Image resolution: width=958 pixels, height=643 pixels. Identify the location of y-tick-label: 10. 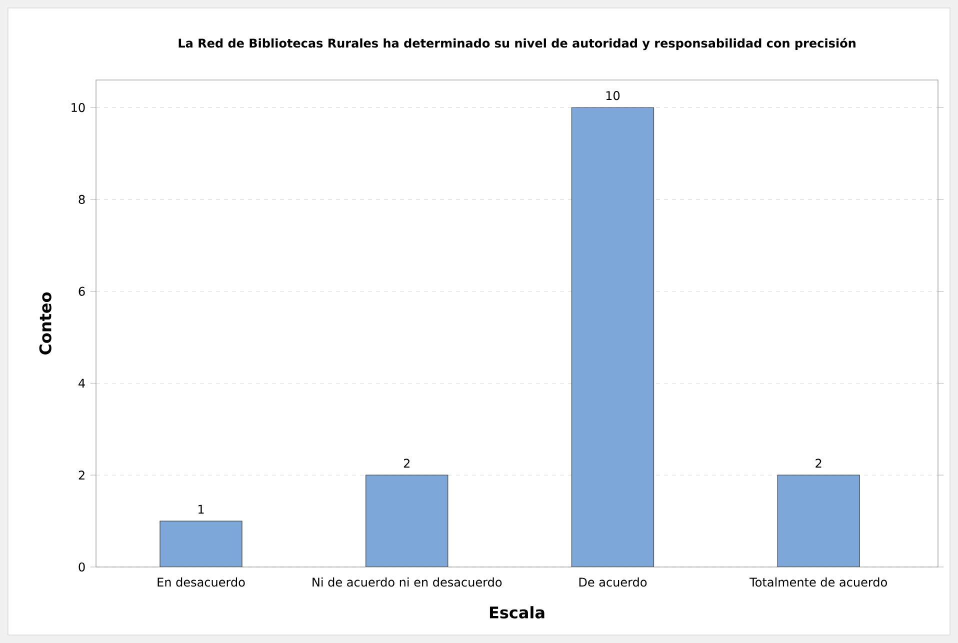
(78, 107).